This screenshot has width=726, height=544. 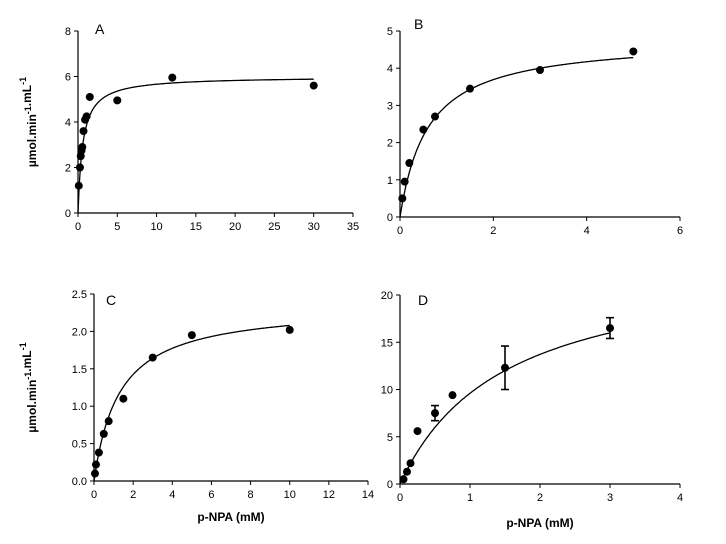 What do you see at coordinates (387, 391) in the screenshot?
I see `y-tick-label: 10` at bounding box center [387, 391].